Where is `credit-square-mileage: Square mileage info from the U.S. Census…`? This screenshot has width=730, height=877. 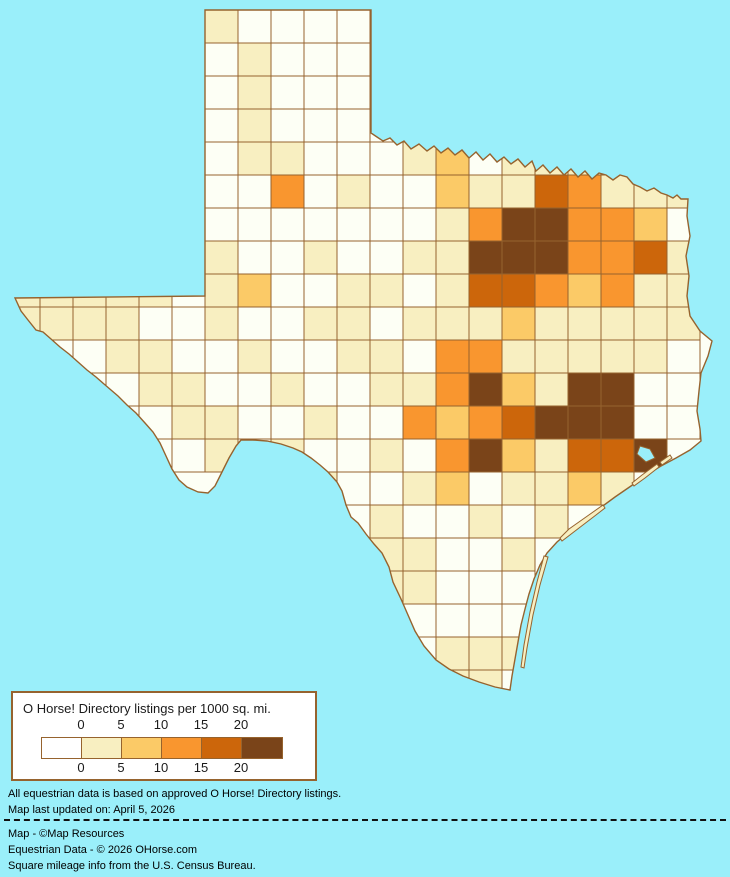
credit-square-mileage: Square mileage info from the U.S. Census… is located at coordinates (132, 866).